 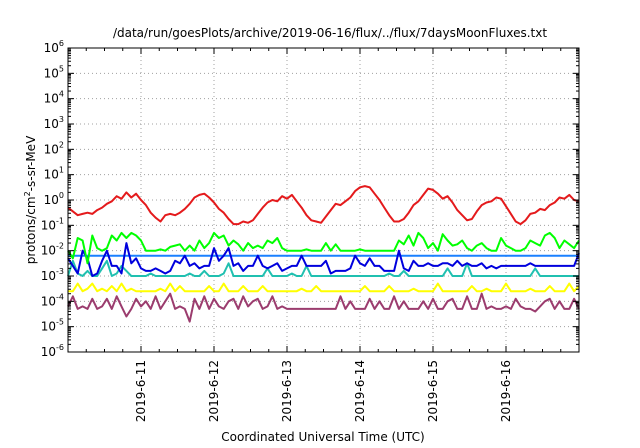 I want to click on y-tick-label: 10², so click(x=54, y=148).